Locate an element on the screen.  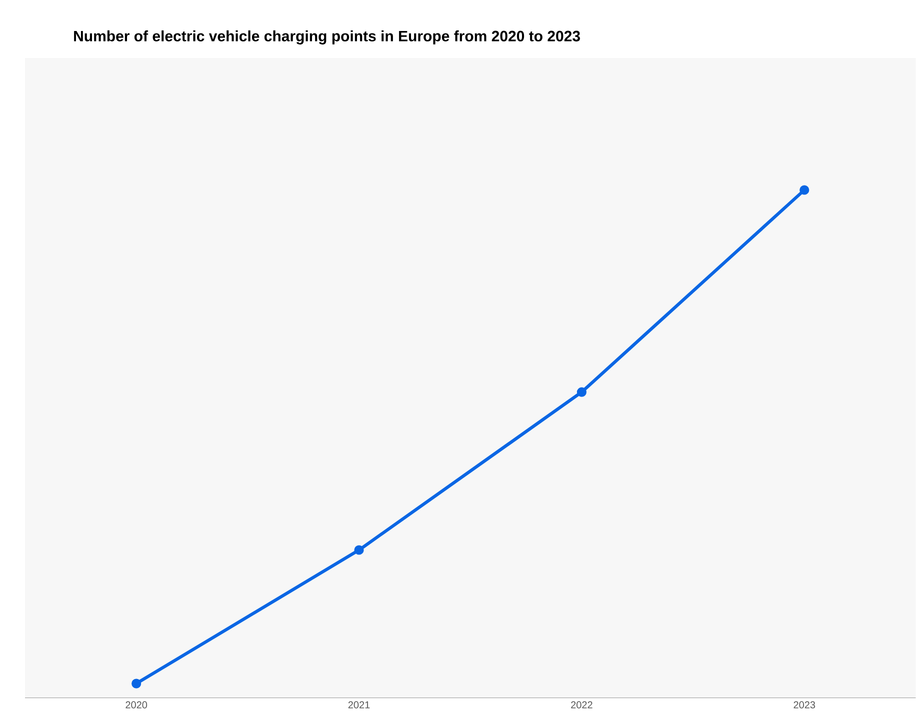
x-tick-label: 2020 is located at coordinates (137, 704).